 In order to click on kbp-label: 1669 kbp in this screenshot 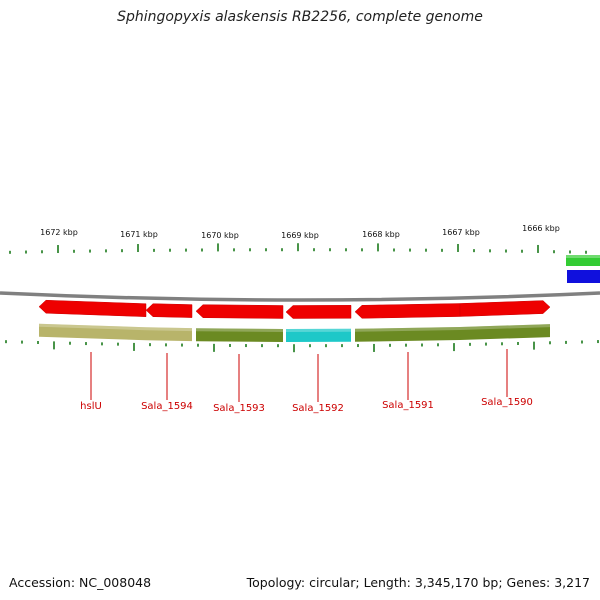, I will do `click(300, 235)`.